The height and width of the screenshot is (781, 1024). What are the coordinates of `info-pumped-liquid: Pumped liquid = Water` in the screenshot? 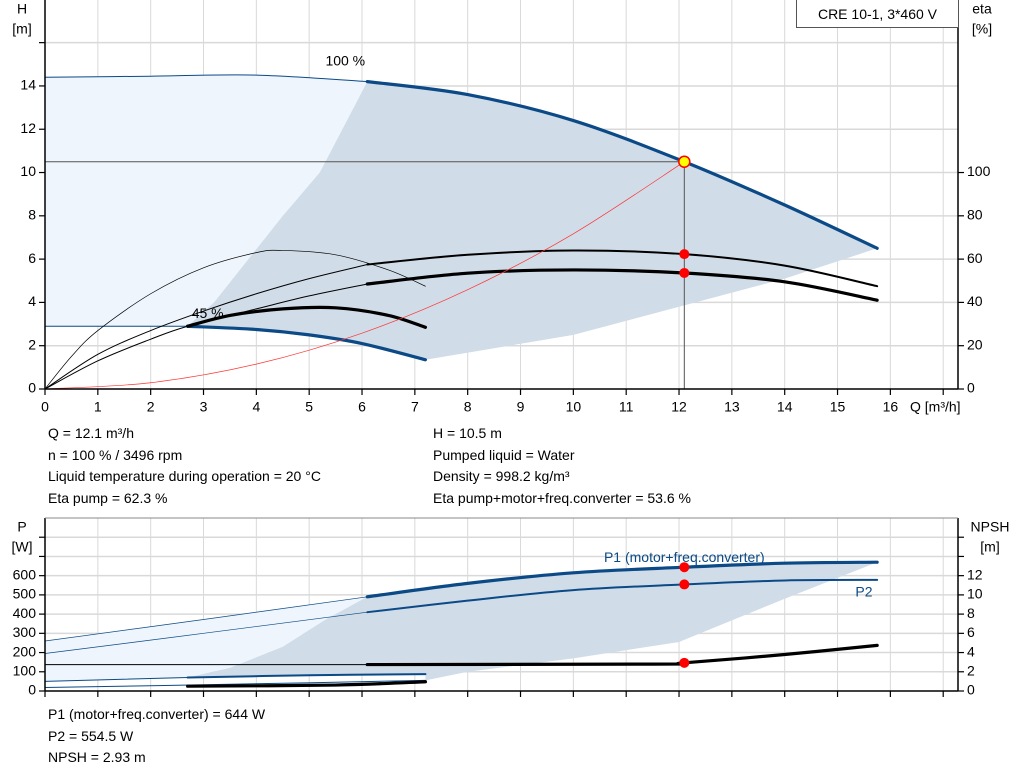 It's located at (504, 454).